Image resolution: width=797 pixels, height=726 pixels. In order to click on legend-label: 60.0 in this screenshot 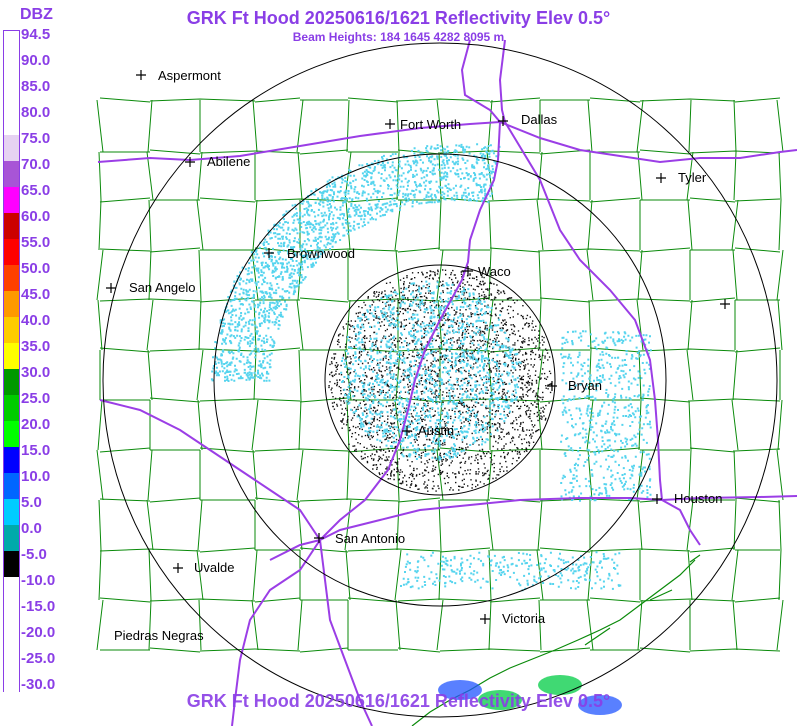, I will do `click(36, 216)`.